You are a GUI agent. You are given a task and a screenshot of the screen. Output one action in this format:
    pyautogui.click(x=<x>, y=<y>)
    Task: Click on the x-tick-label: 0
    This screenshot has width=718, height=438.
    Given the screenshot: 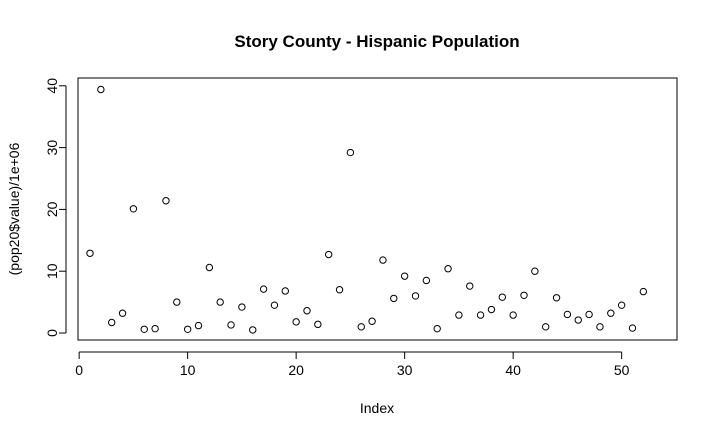 What is the action you would take?
    pyautogui.click(x=79, y=370)
    